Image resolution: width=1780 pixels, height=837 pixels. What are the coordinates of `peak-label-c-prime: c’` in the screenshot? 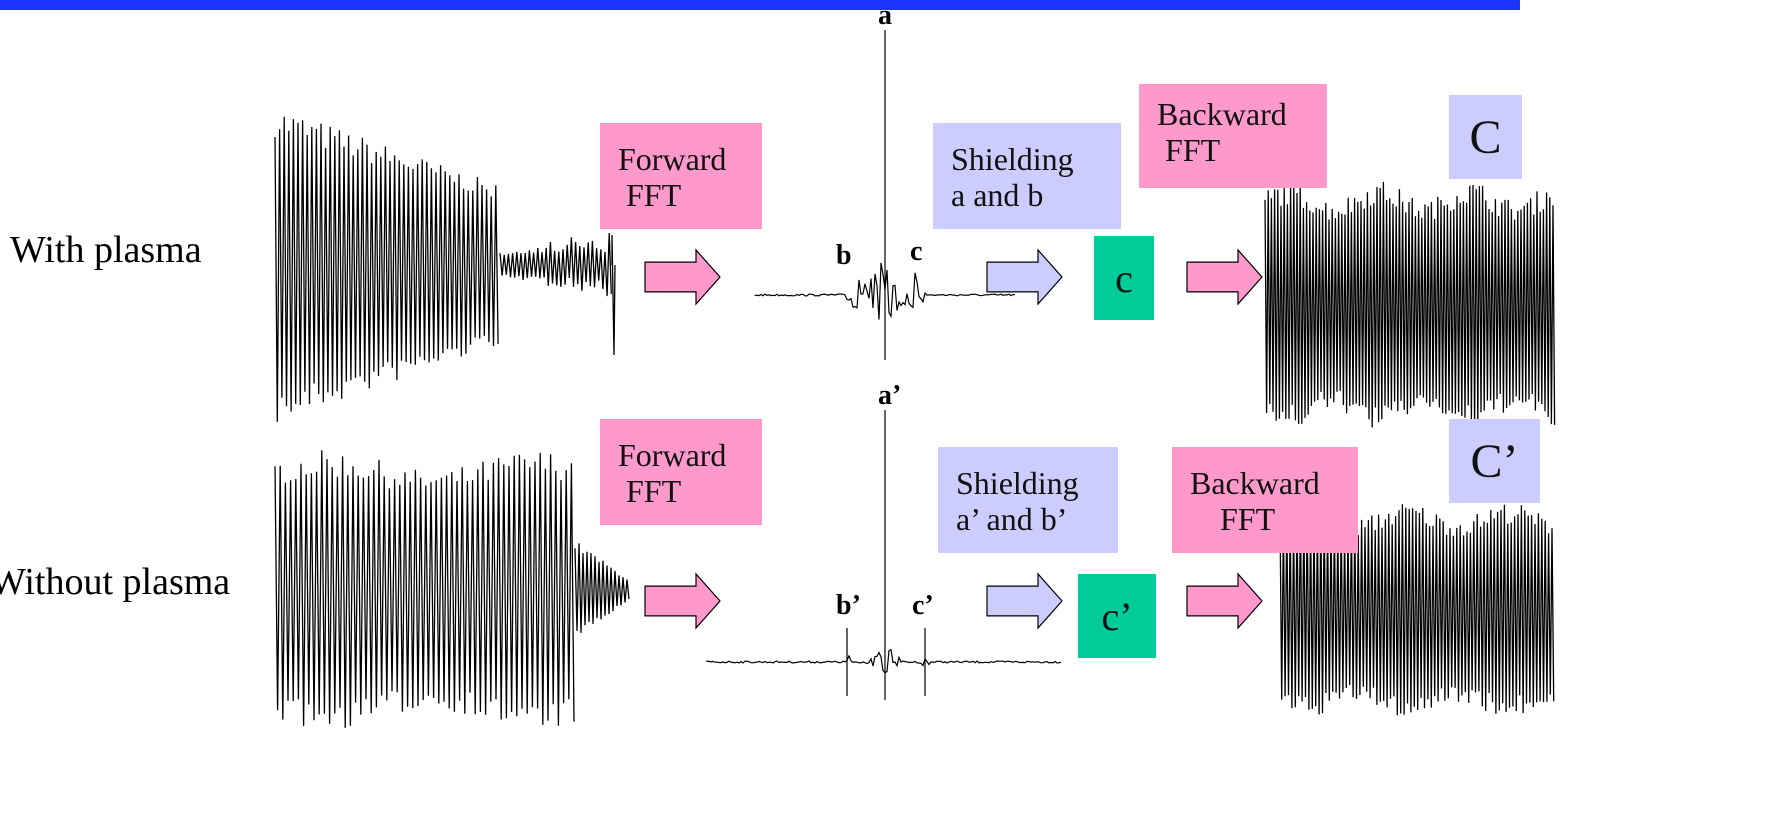 It's located at (923, 605).